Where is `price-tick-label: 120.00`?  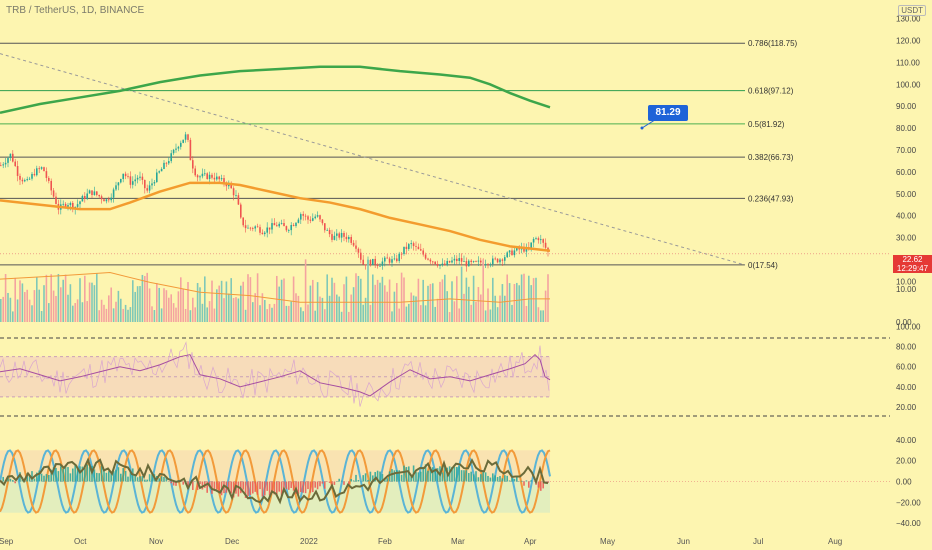 price-tick-label: 120.00 is located at coordinates (908, 41).